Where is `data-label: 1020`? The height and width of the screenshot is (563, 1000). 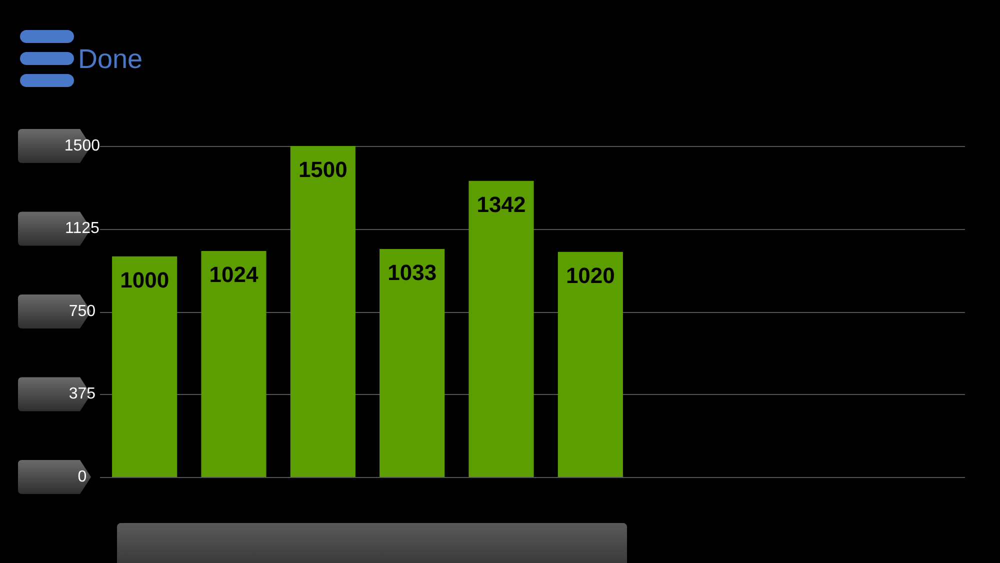 data-label: 1020 is located at coordinates (590, 275).